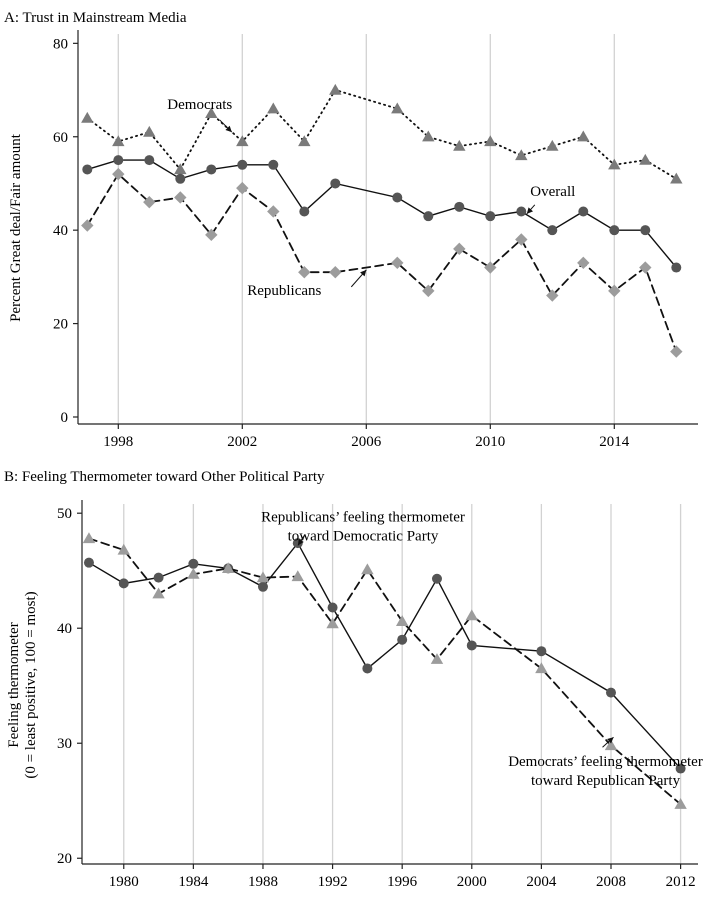 This screenshot has width=710, height=901. I want to click on series-overall-point-2004, so click(304, 211).